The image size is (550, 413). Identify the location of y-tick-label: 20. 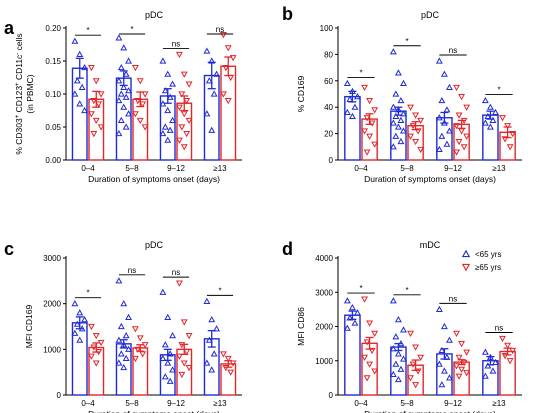
(328, 134).